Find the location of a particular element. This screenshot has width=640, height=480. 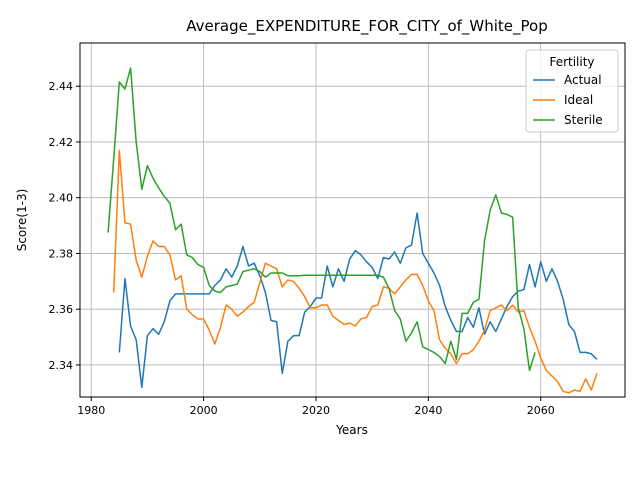

y-tick-label: 2.34 is located at coordinates (61, 365).